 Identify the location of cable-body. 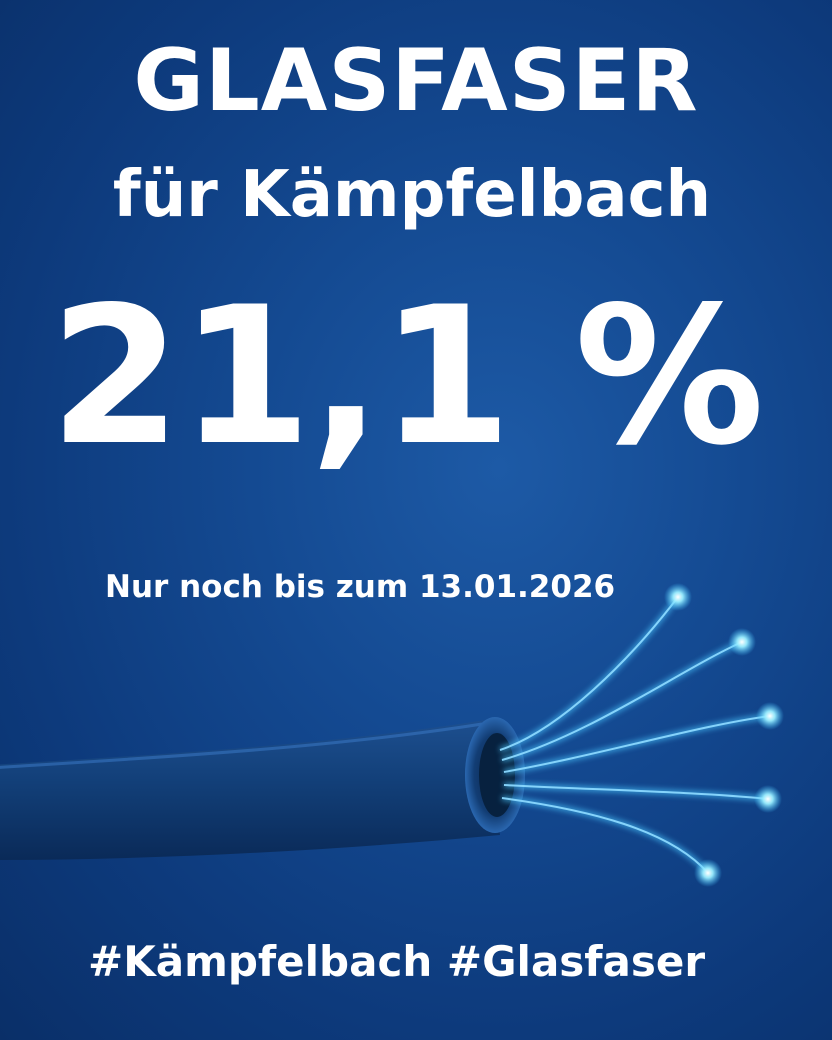
(250, 790).